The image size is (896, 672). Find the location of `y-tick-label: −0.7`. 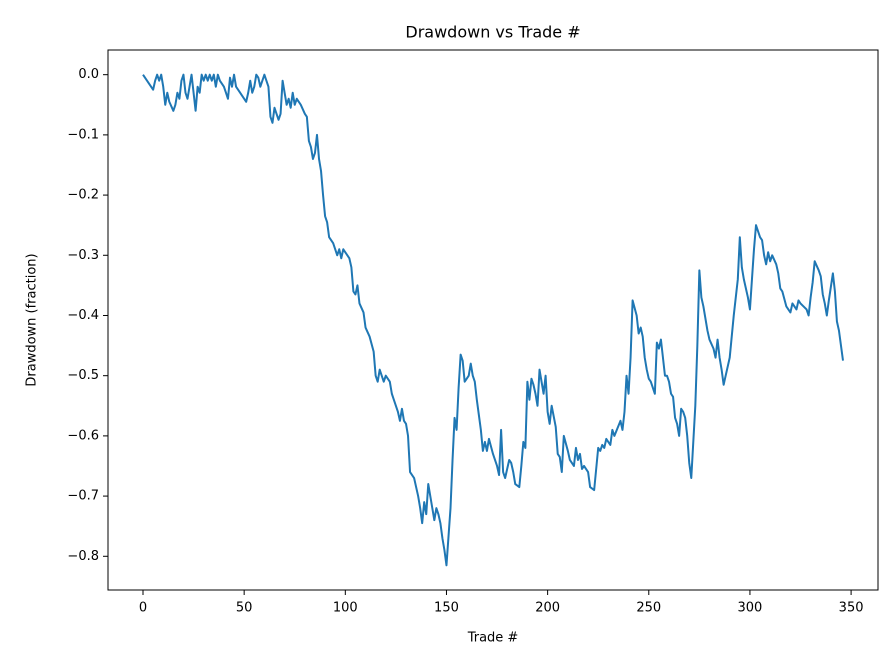

y-tick-label: −0.7 is located at coordinates (83, 496).